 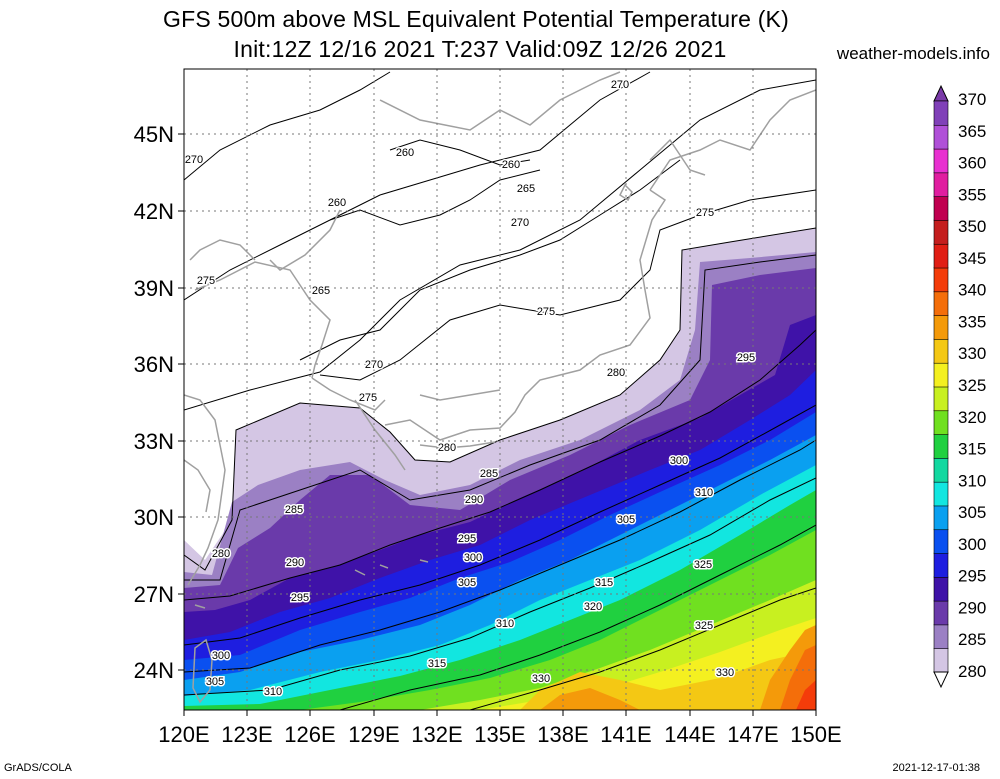 I want to click on colorbar-level-label: 320, so click(x=972, y=417).